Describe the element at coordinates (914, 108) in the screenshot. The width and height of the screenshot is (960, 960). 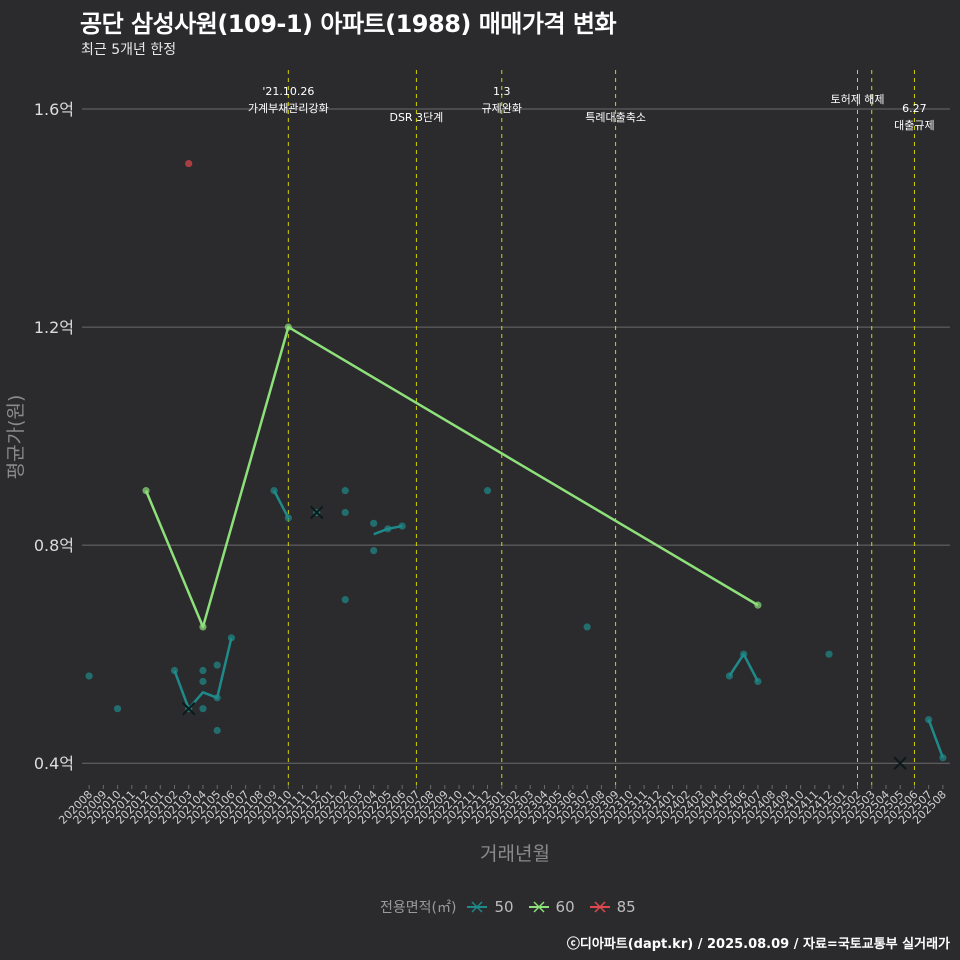
I see `event-annotation: 6.27` at that location.